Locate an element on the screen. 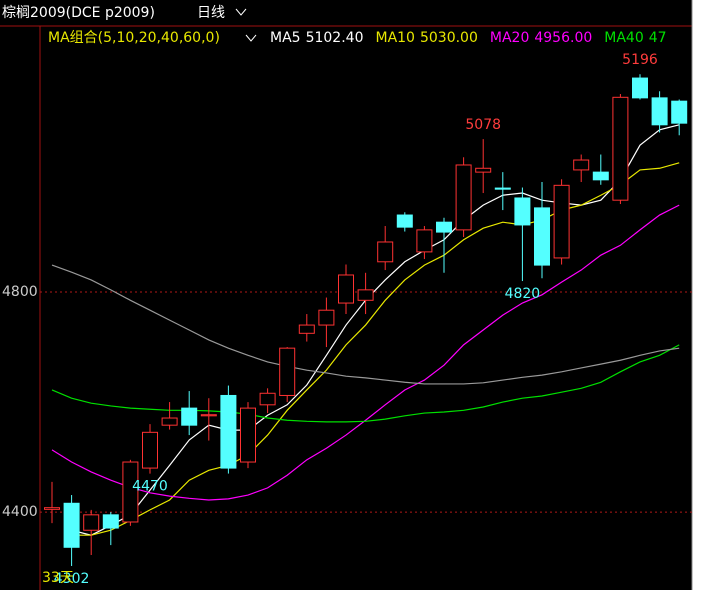 This screenshot has height=599, width=701. legend-name: MA5 is located at coordinates (285, 38).